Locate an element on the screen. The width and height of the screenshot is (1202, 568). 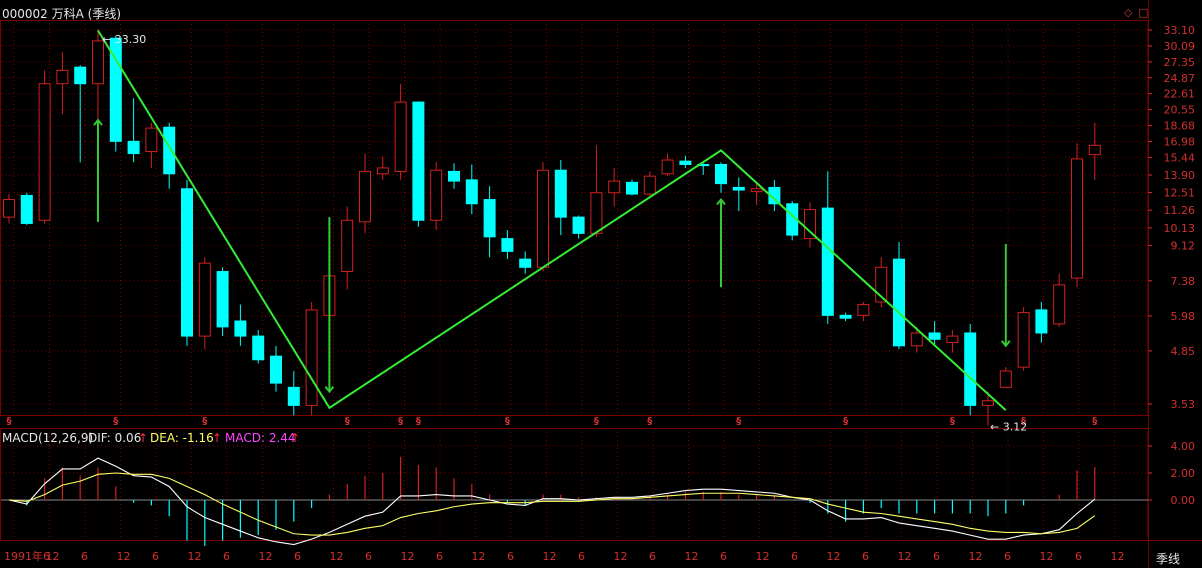
macd-axis-label: 2.00 is located at coordinates (1183, 473).